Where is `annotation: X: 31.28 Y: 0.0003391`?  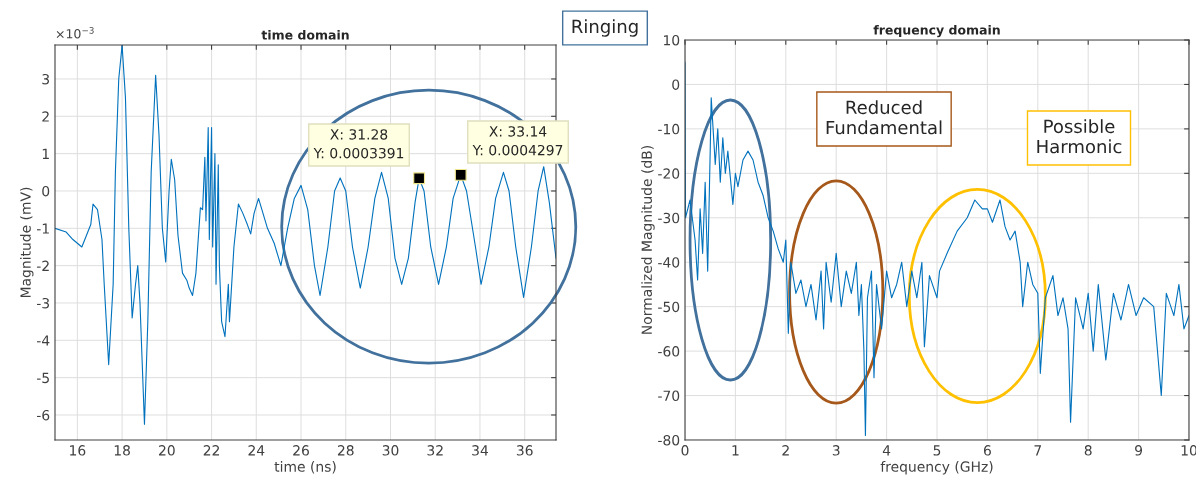
annotation: X: 31.28 Y: 0.0003391 is located at coordinates (358, 144).